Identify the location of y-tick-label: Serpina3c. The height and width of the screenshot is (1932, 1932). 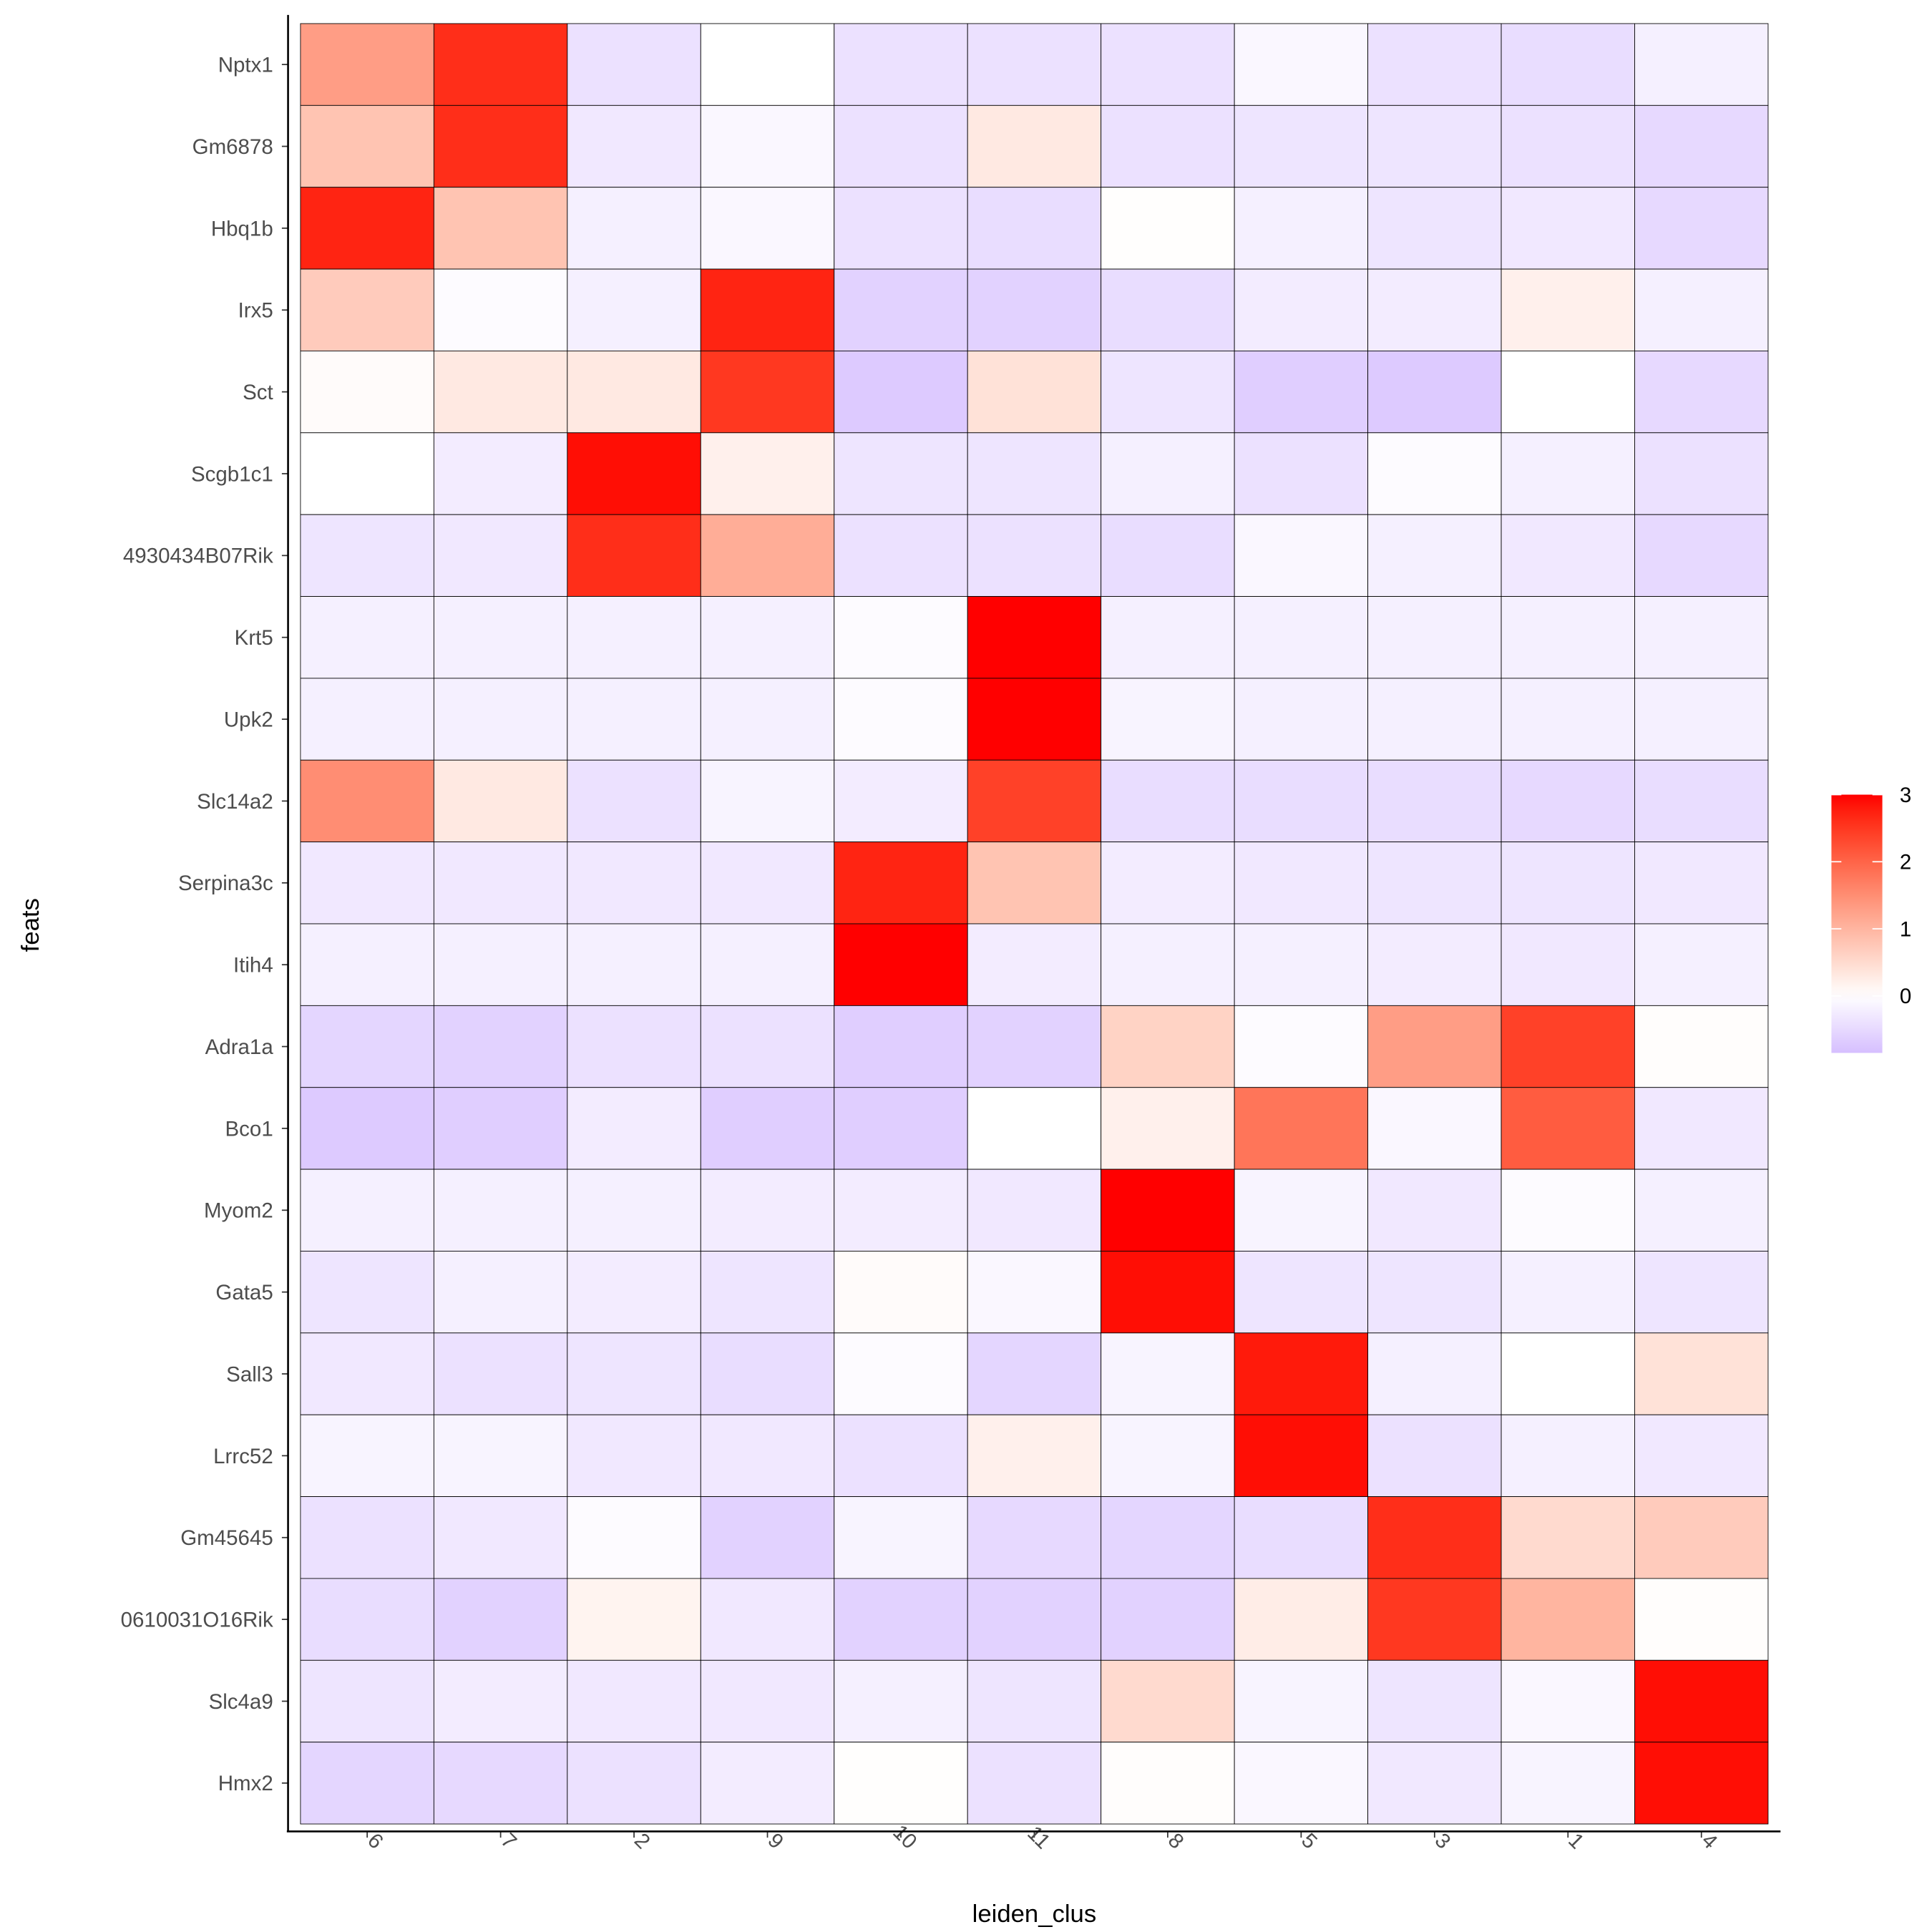
(226, 883).